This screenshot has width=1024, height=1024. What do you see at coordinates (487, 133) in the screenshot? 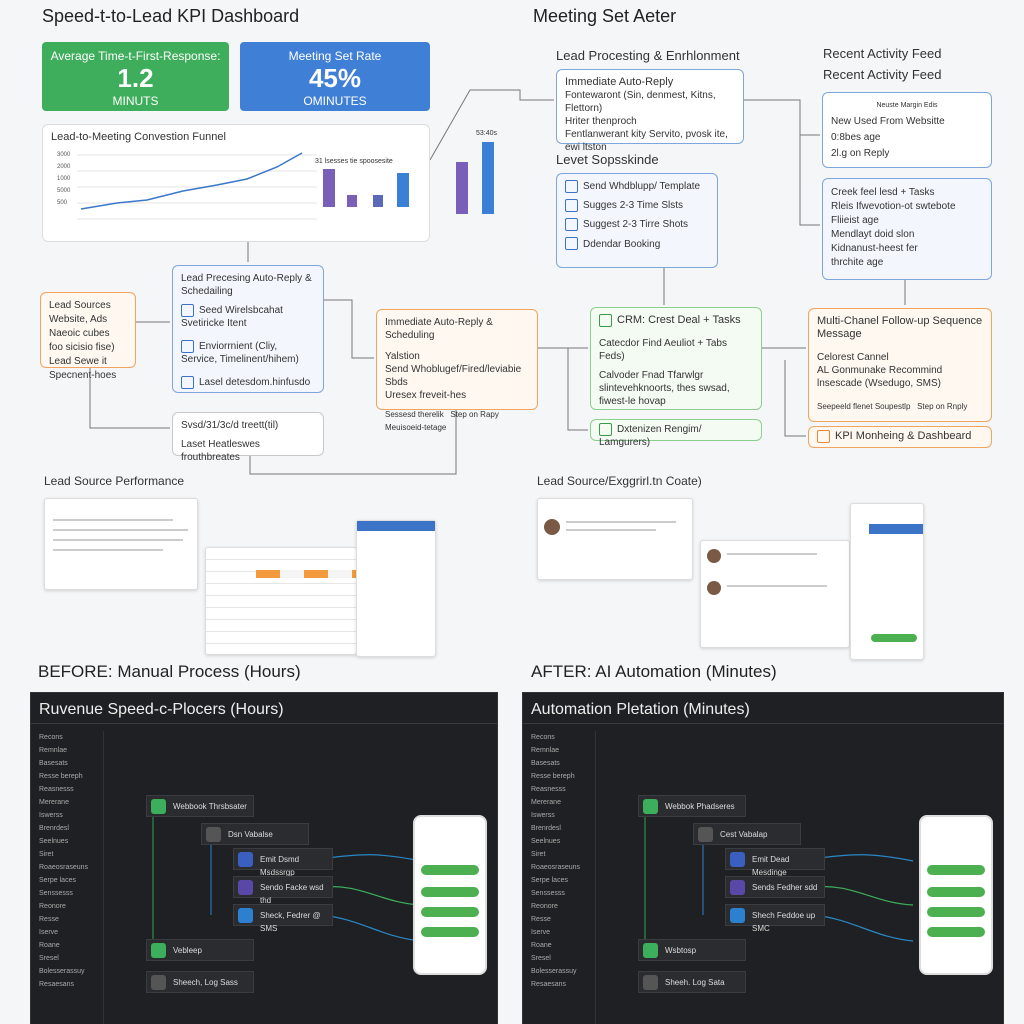
I see `side-caption: 53:40s` at bounding box center [487, 133].